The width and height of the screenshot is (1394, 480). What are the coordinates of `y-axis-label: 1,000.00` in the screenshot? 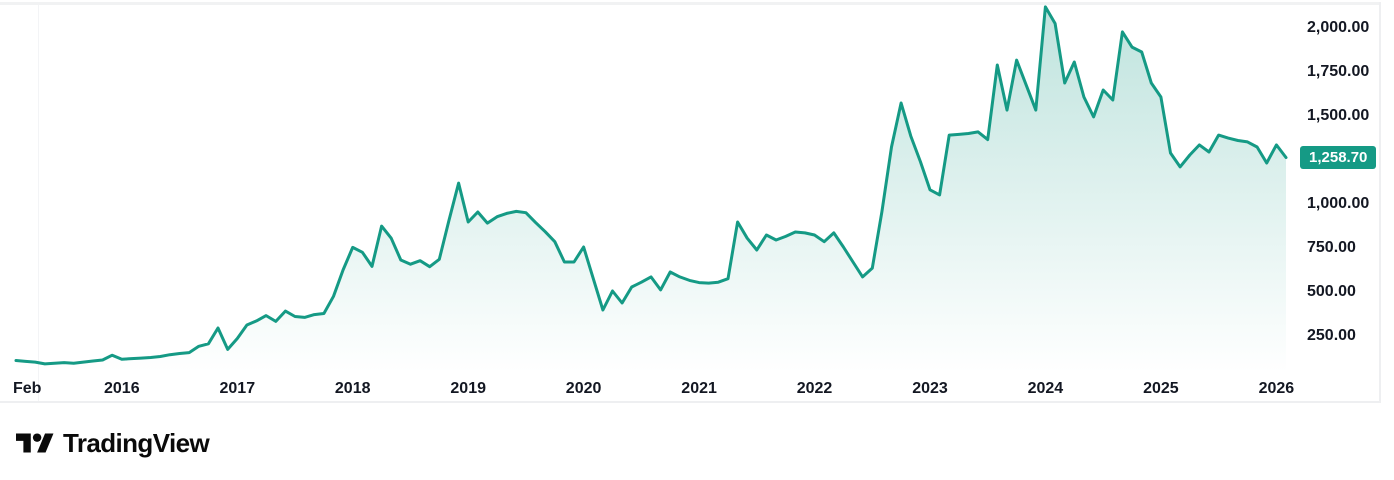 It's located at (1338, 203).